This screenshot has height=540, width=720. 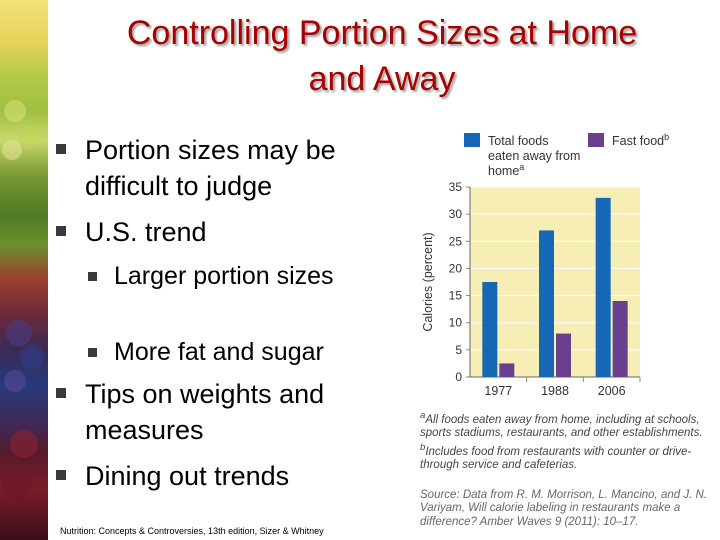 I want to click on legend-label: Total foods eaten away from homea, so click(x=534, y=156).